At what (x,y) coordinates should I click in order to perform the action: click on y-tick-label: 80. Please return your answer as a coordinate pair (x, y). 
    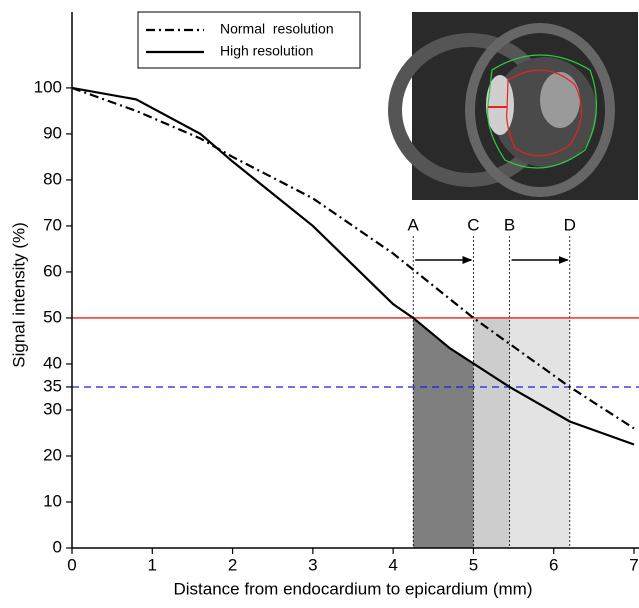
    Looking at the image, I should click on (52, 178).